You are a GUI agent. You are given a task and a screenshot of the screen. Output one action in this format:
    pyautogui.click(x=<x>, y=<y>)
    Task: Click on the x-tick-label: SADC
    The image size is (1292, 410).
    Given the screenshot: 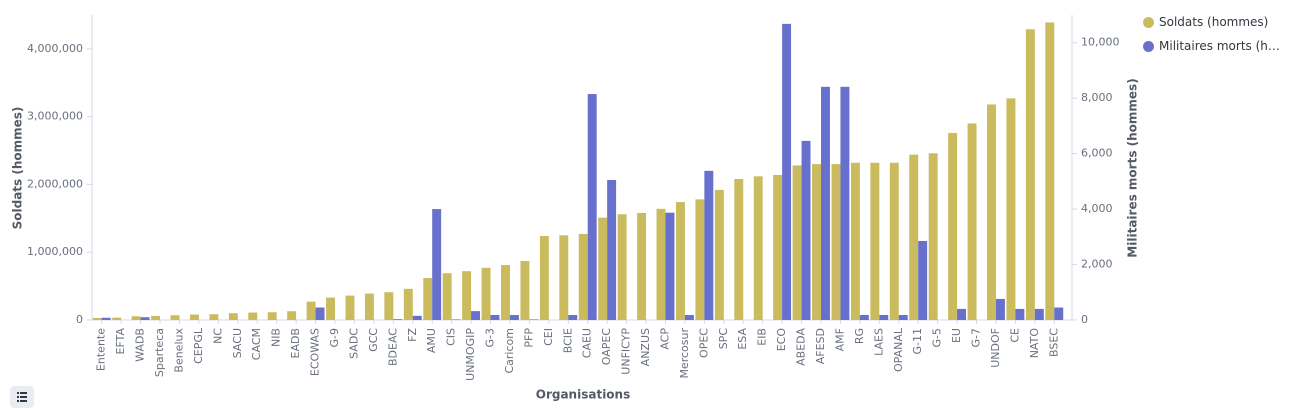 What is the action you would take?
    pyautogui.click(x=353, y=343)
    